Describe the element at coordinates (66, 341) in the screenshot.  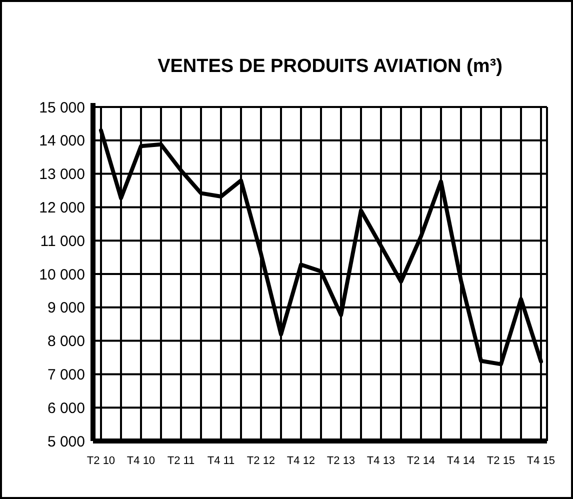
I see `y-tick-label: 8 000` at that location.